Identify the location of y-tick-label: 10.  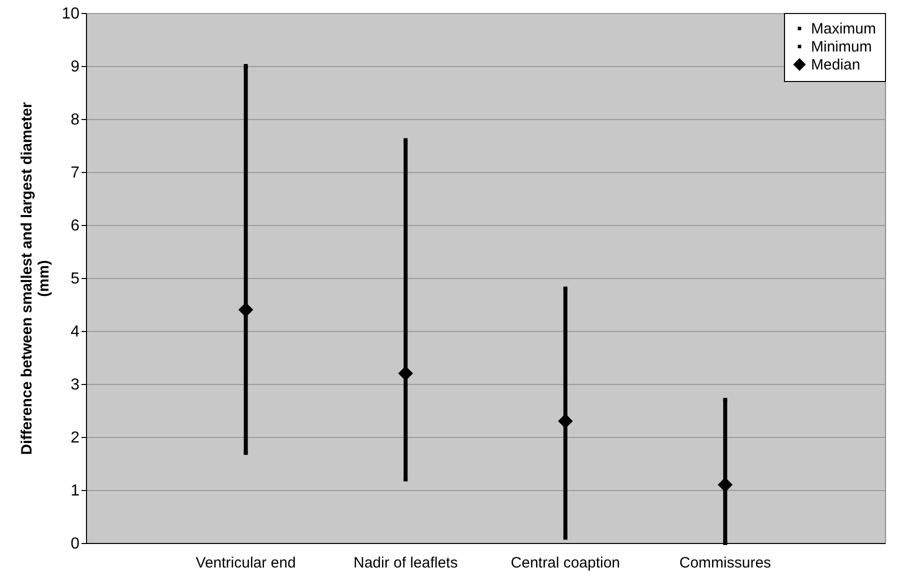
(71, 14).